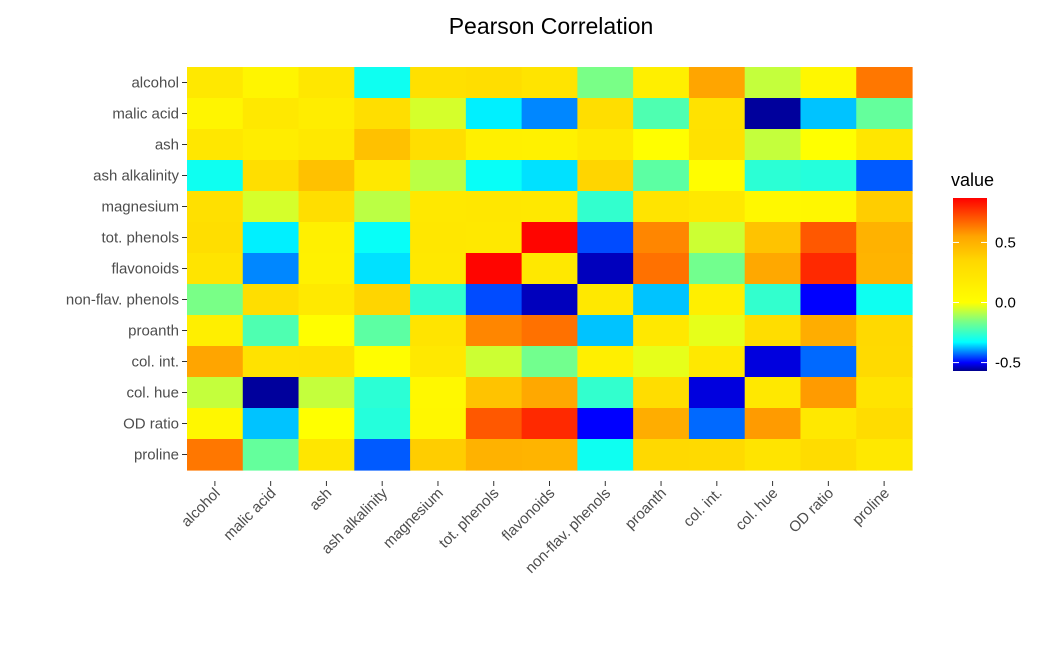 The width and height of the screenshot is (1050, 648). I want to click on x-tick-label: tot. phenols, so click(469, 518).